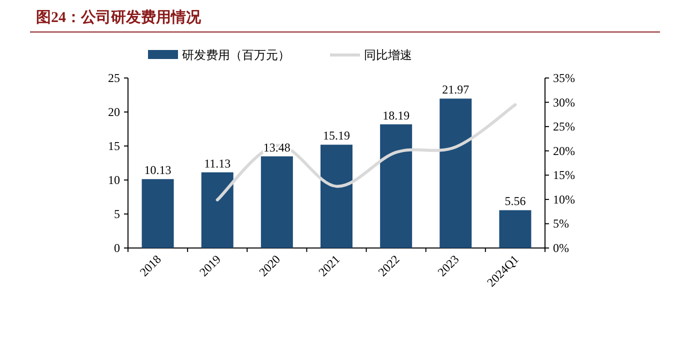 This screenshot has height=341, width=688. I want to click on data-label: 13.48, so click(276, 147).